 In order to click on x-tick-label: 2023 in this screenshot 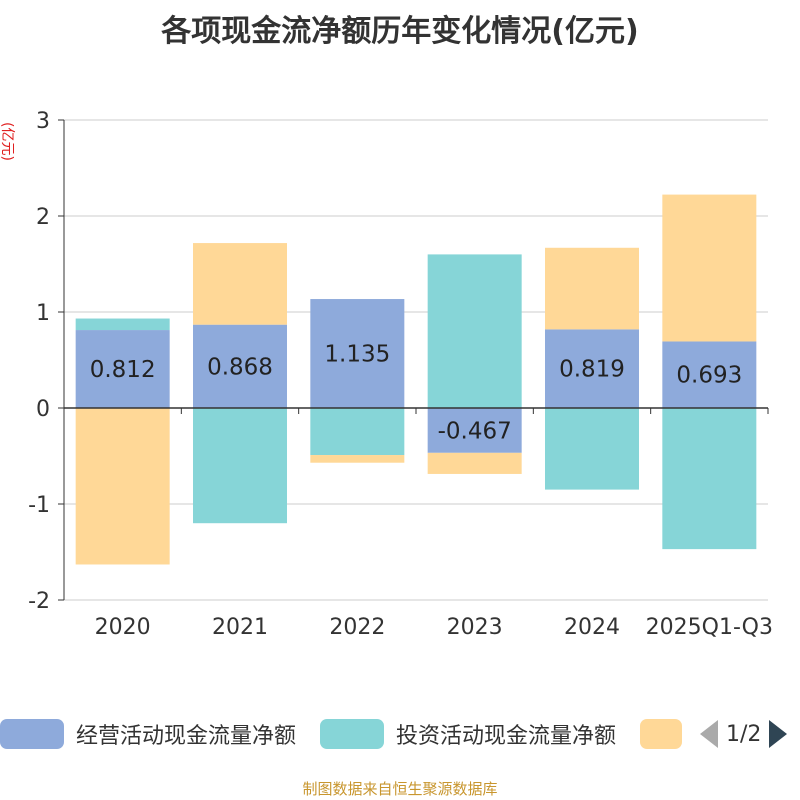, I will do `click(475, 627)`.